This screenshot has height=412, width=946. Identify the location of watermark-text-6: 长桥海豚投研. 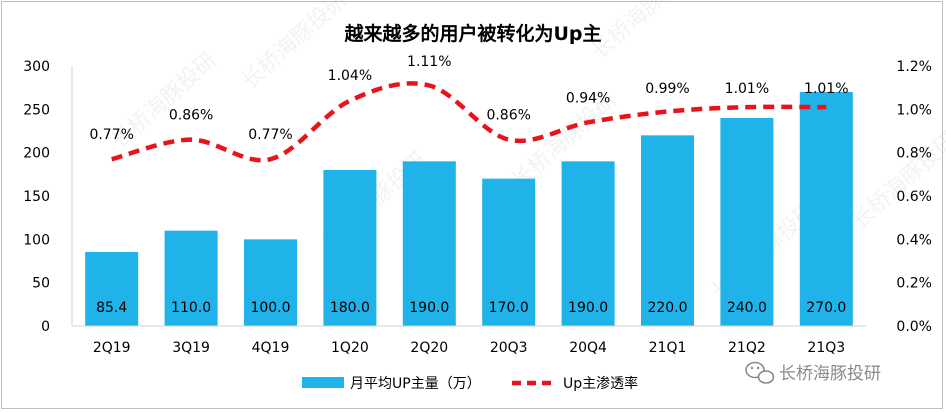
(896, 181).